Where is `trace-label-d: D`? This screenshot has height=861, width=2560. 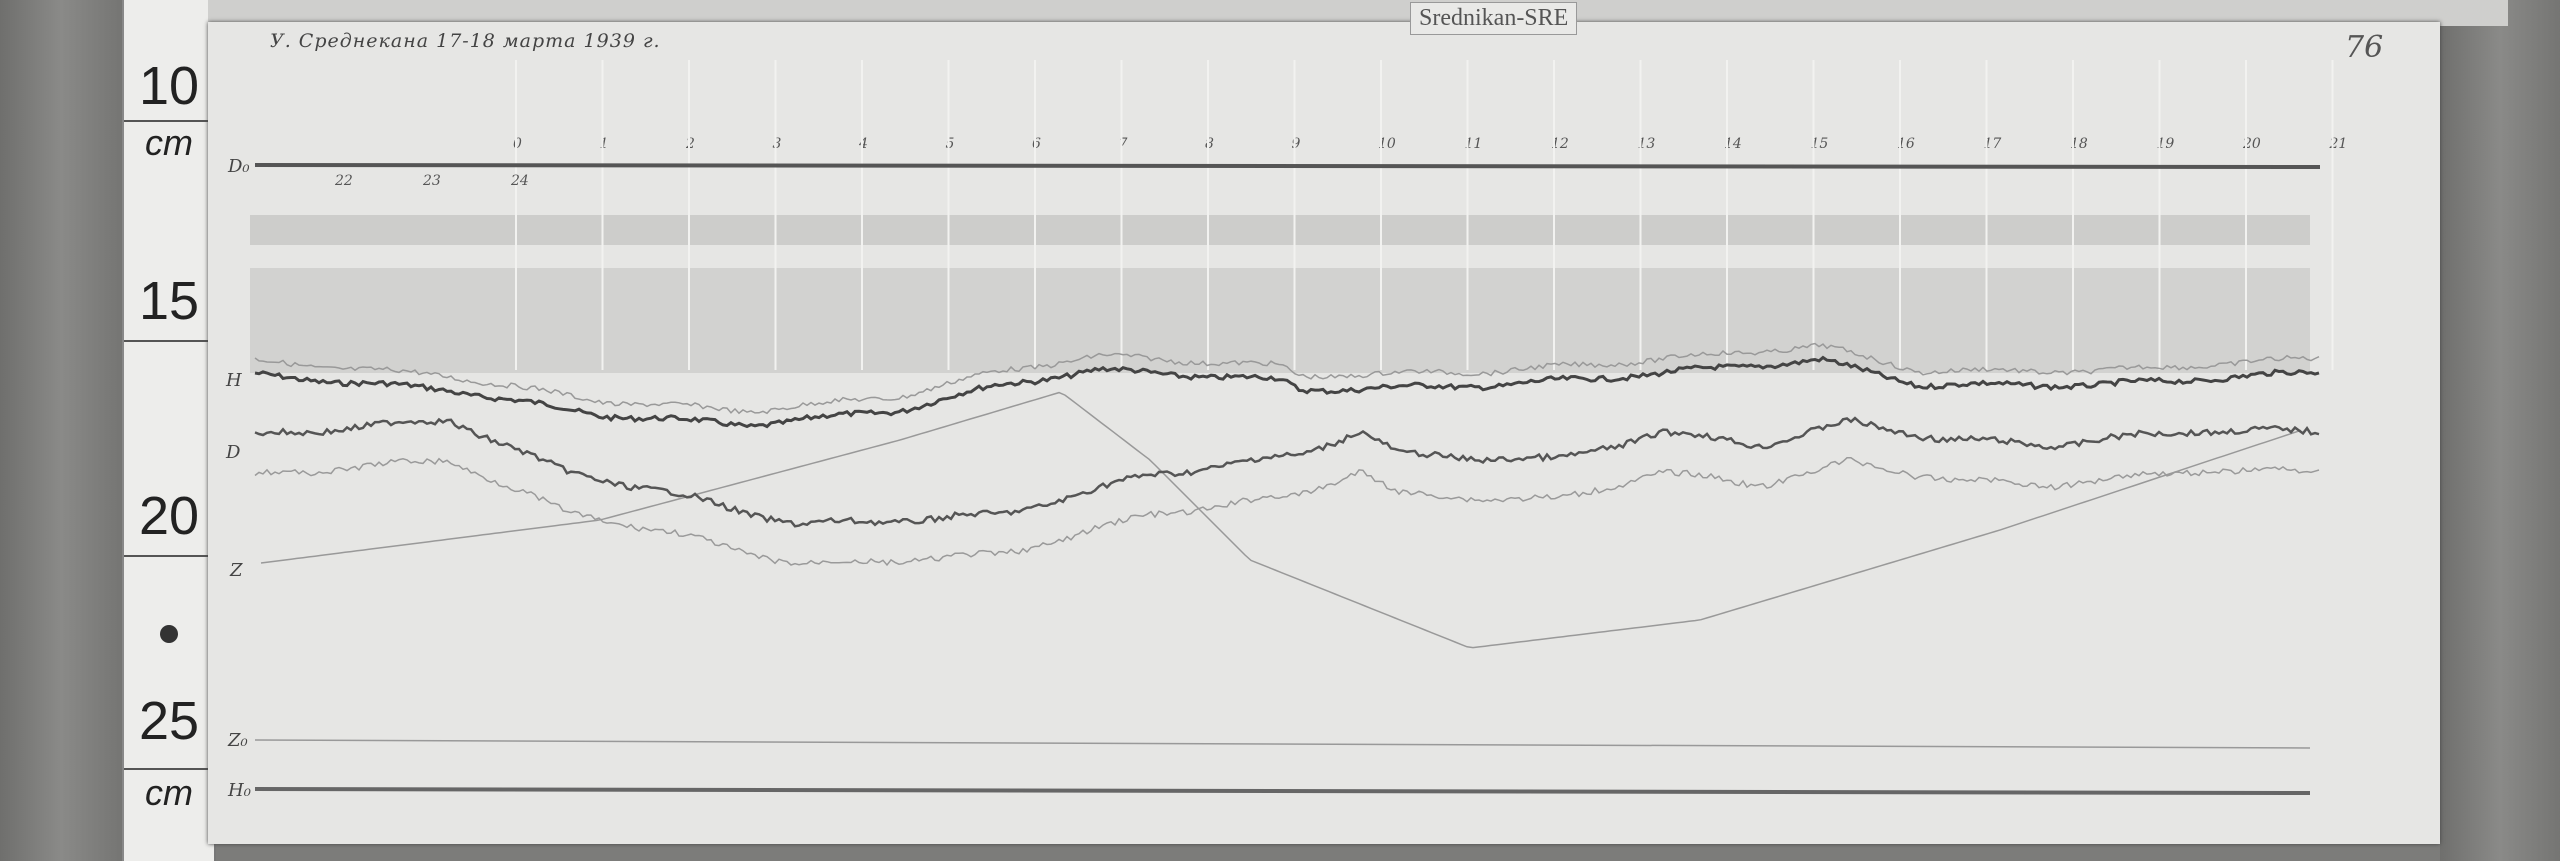 trace-label-d: D is located at coordinates (233, 452).